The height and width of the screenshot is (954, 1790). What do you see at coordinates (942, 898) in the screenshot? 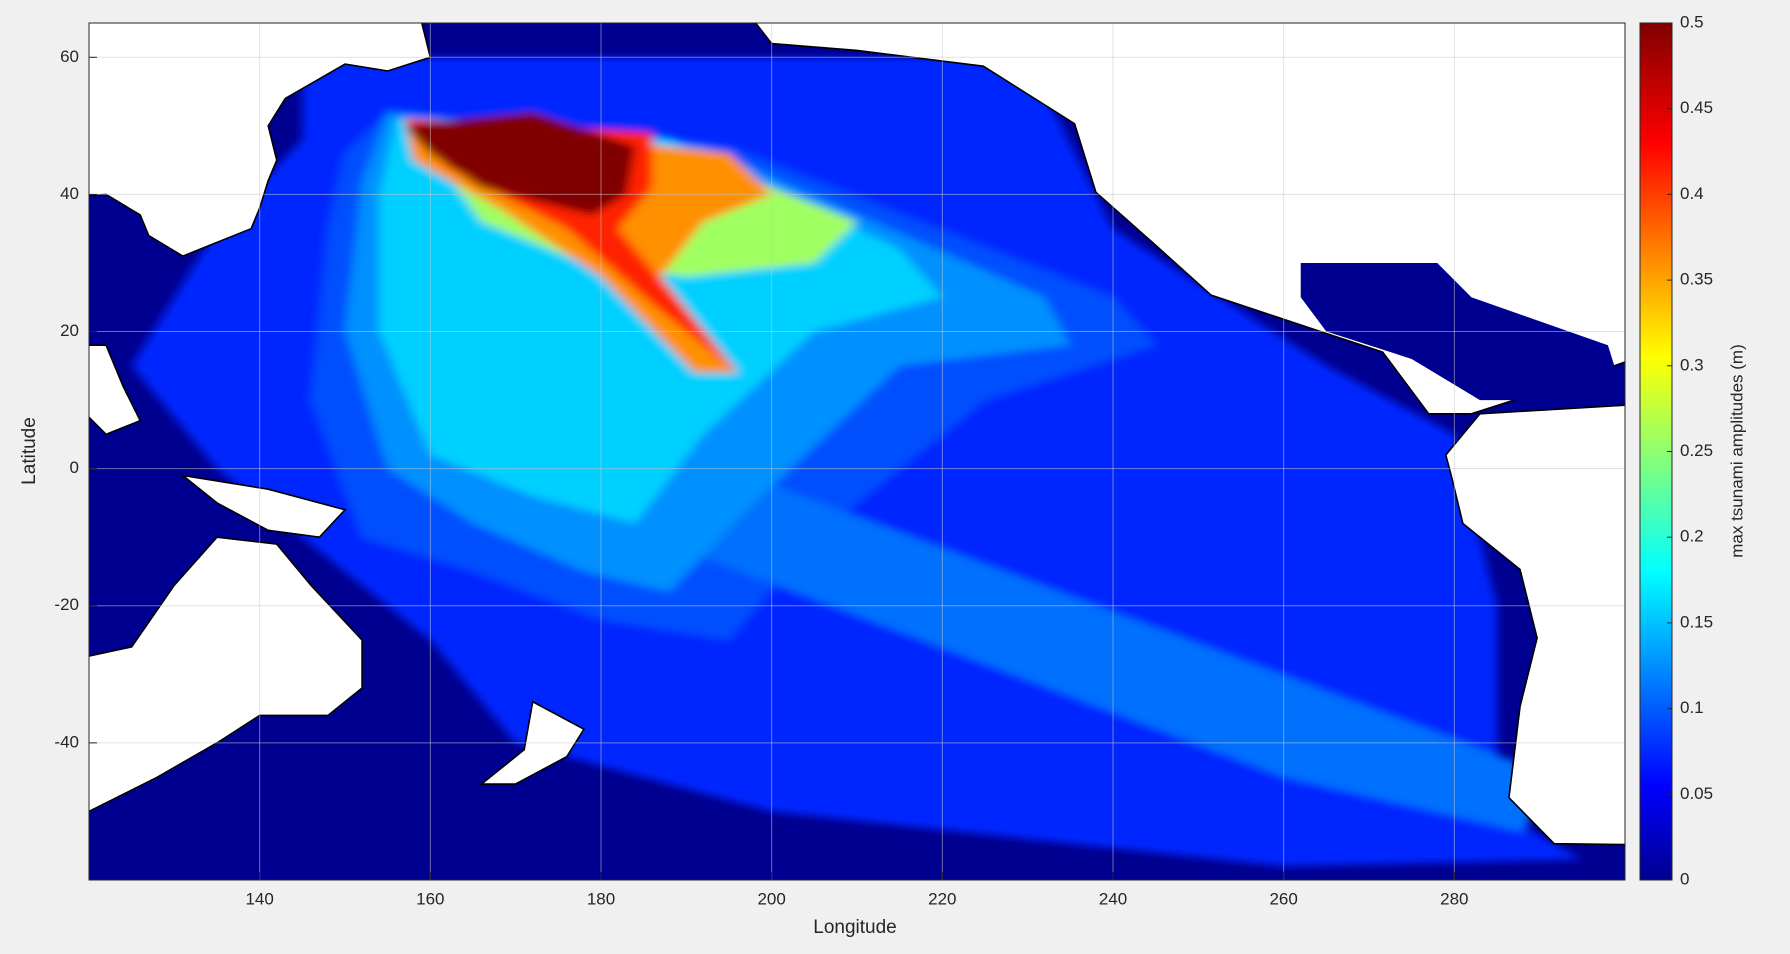
I see `x-tick-label: 220` at bounding box center [942, 898].